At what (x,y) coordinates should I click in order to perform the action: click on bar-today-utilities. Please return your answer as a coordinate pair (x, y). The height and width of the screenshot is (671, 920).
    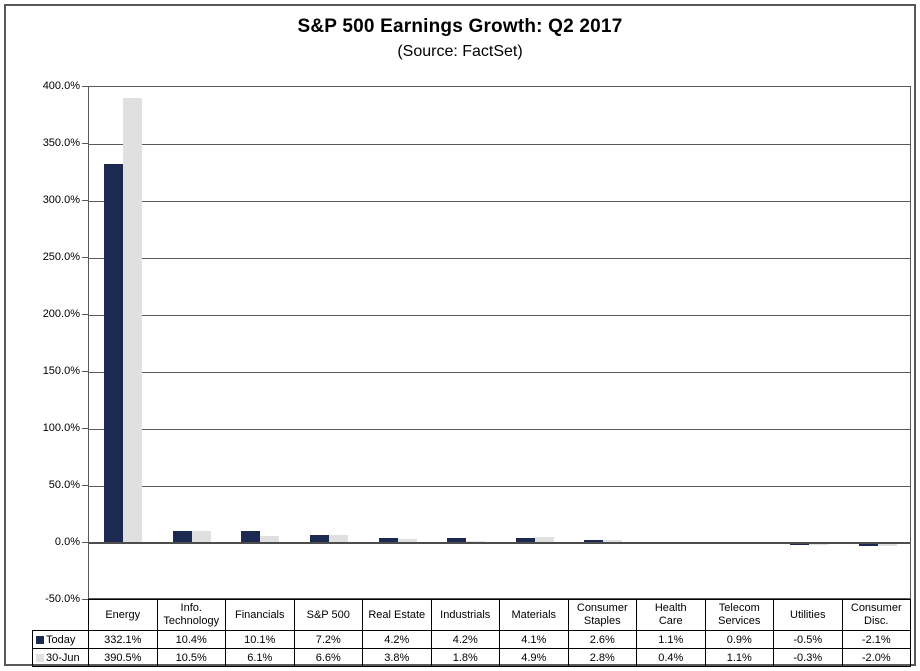
    Looking at the image, I should click on (799, 544).